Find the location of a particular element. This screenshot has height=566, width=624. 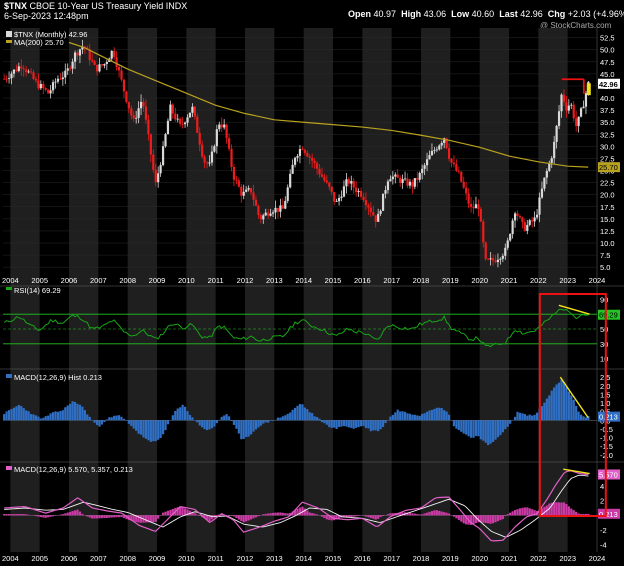

x-tick-label: 2009 is located at coordinates (157, 280).